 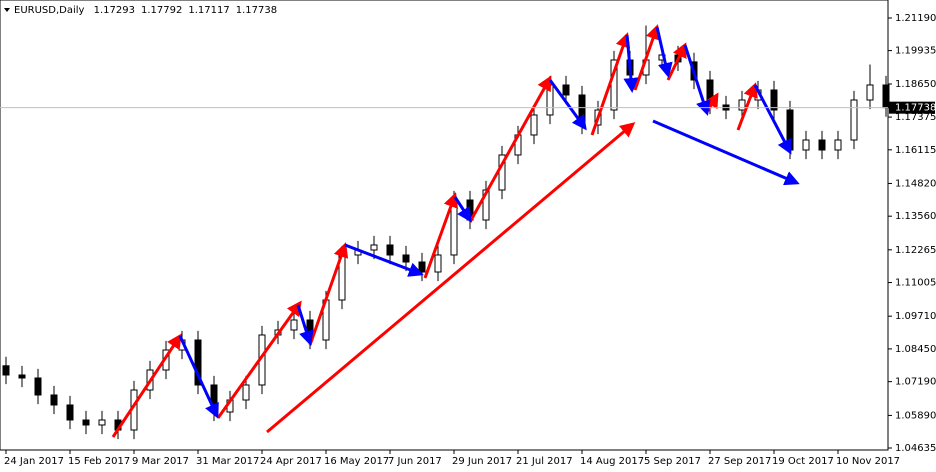 What do you see at coordinates (915, 84) in the screenshot?
I see `y-tick-label: 1.18650` at bounding box center [915, 84].